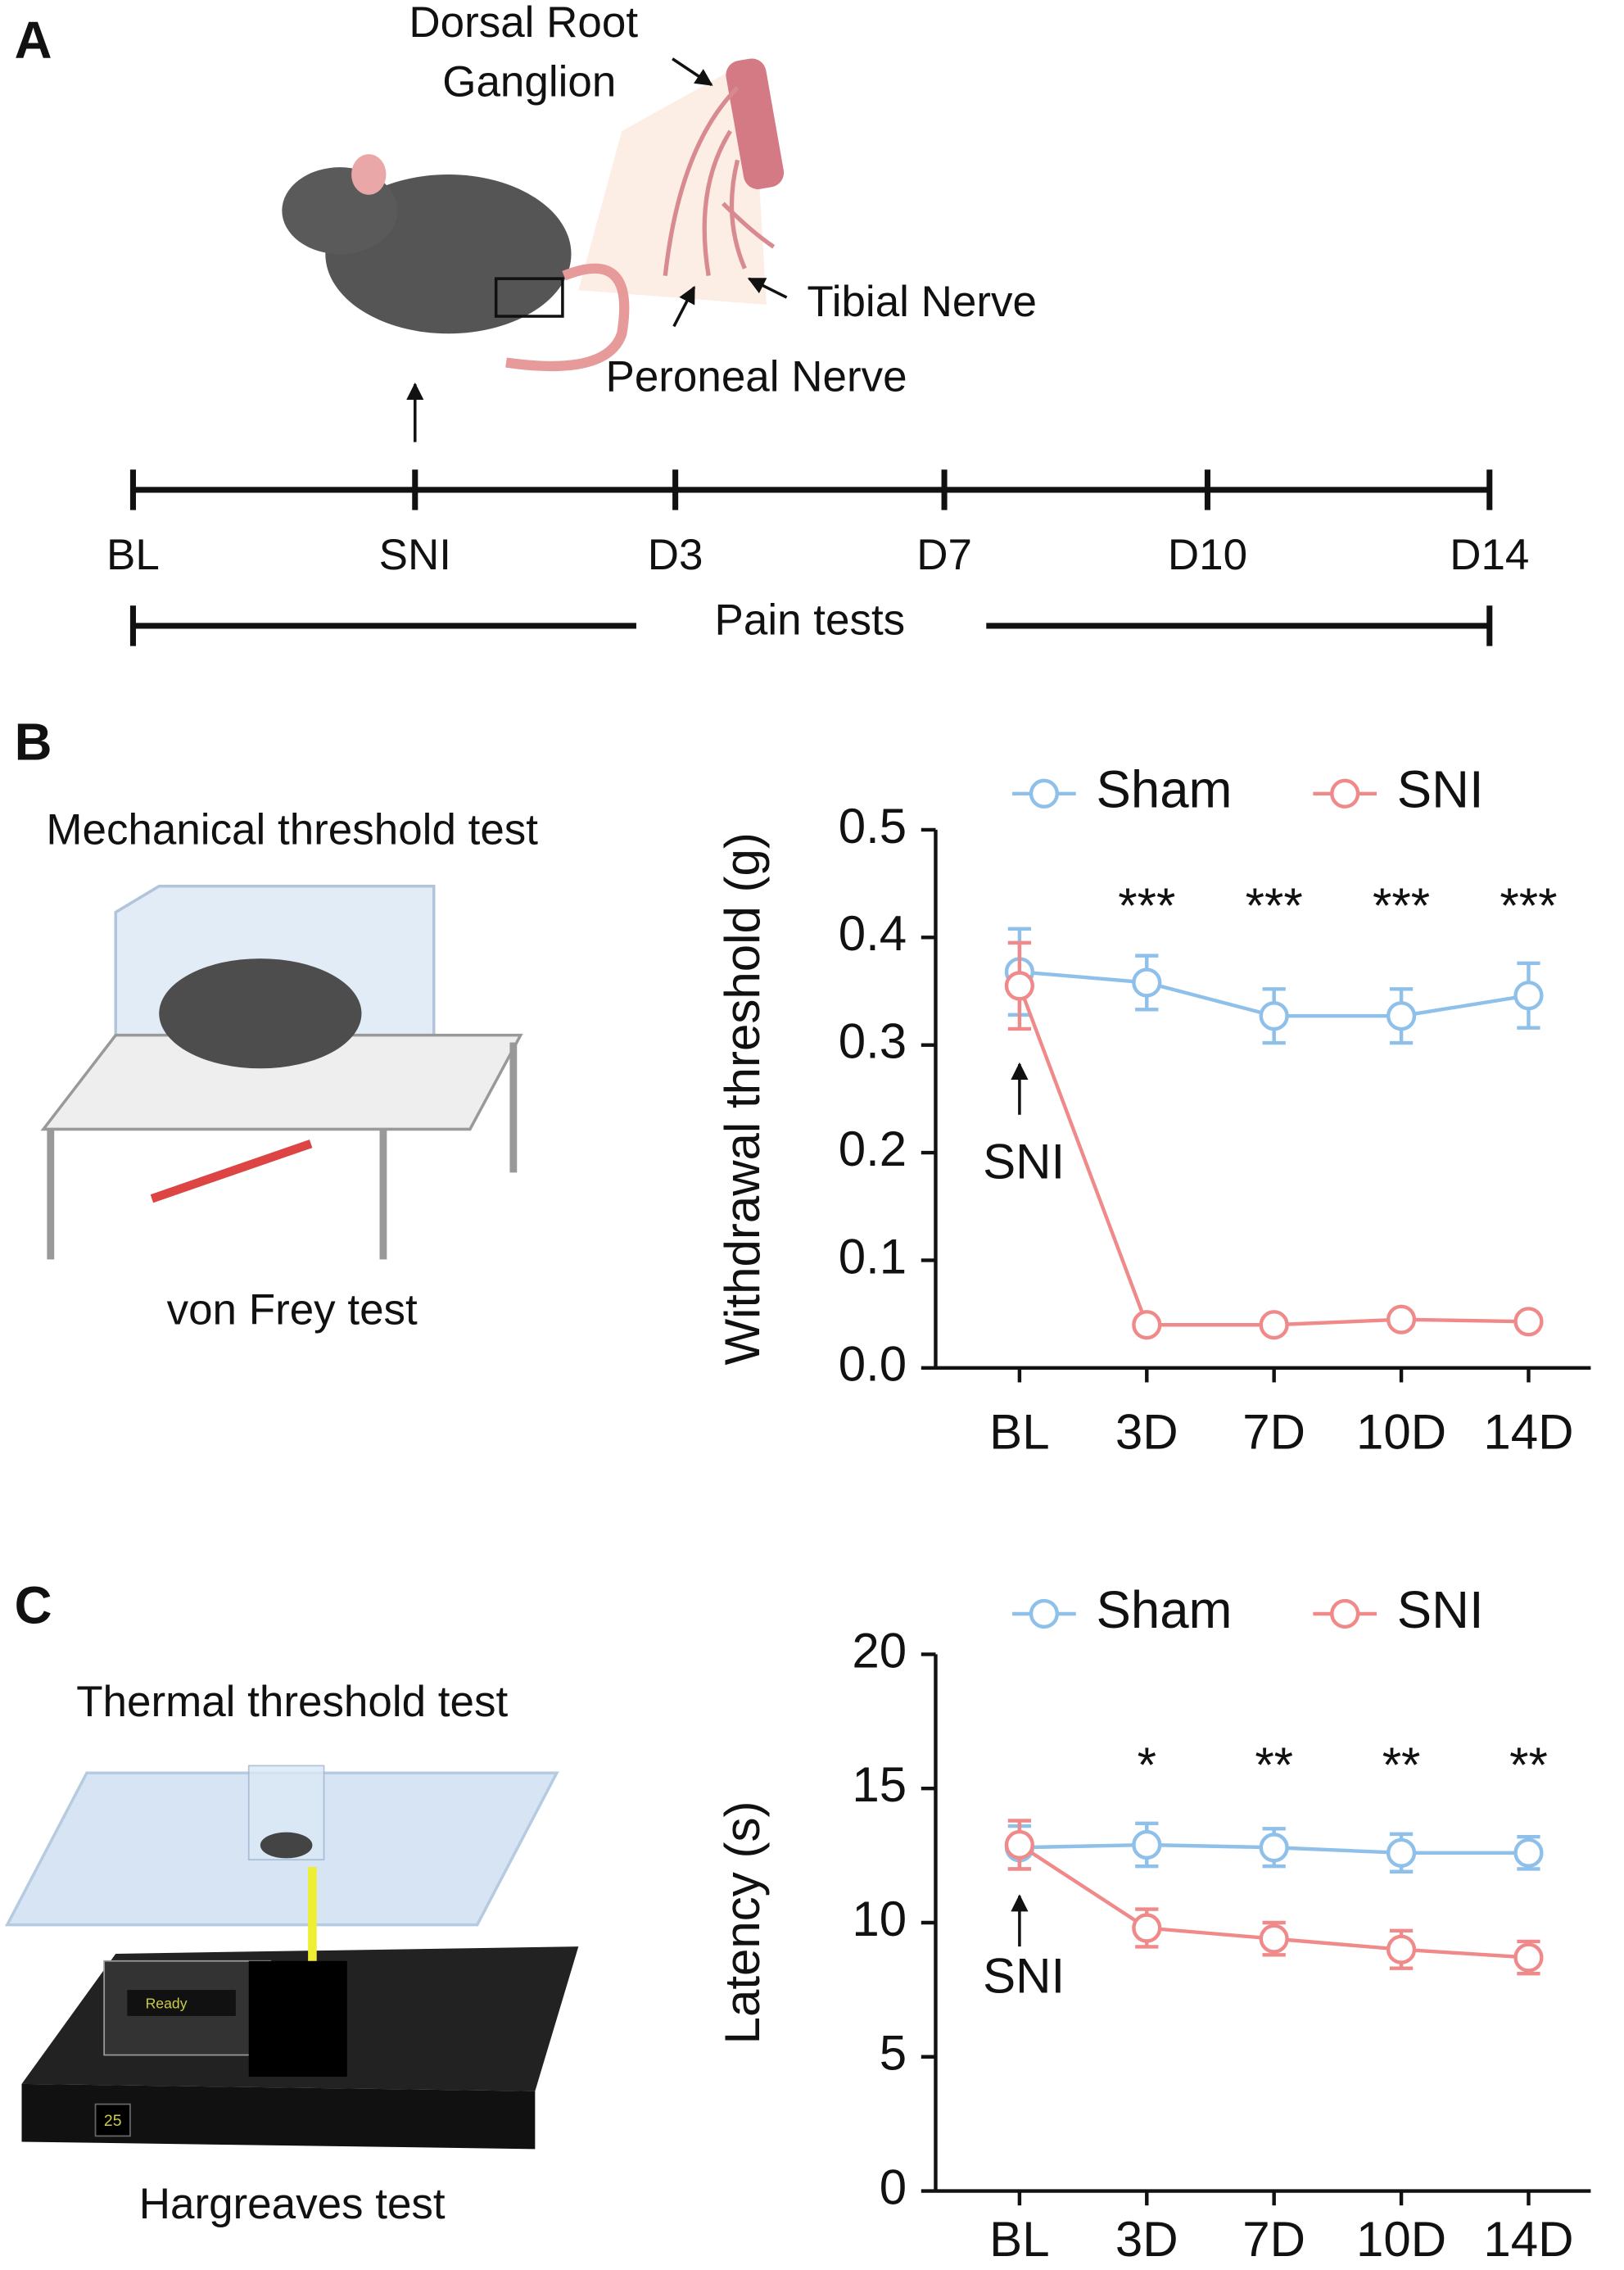 The image size is (1624, 2270). Describe the element at coordinates (743, 1923) in the screenshot. I see `y-axis-label: Latency (s)` at that location.